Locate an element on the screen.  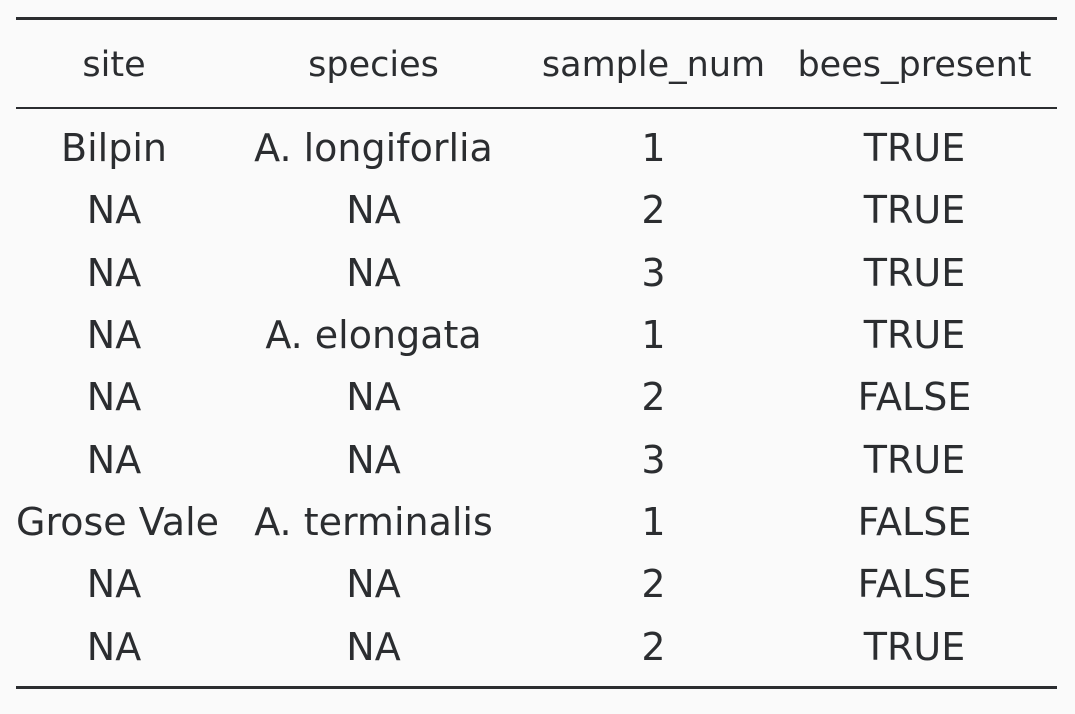
header-row: site species sample_num bees_present is located at coordinates (536, 63).